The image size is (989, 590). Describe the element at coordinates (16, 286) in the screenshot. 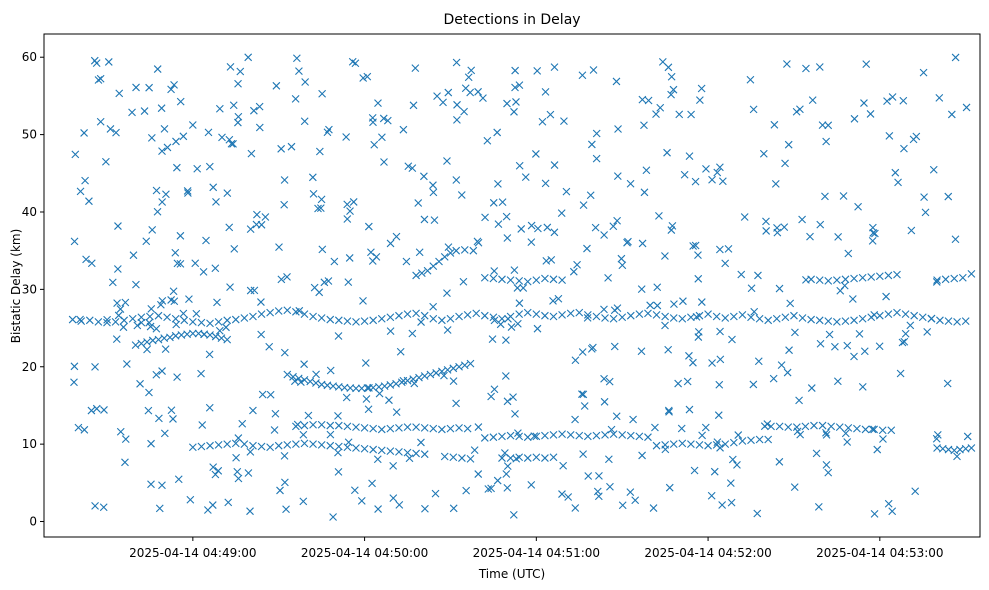

I see `y-axis-label: Bistatic Delay (km)` at that location.